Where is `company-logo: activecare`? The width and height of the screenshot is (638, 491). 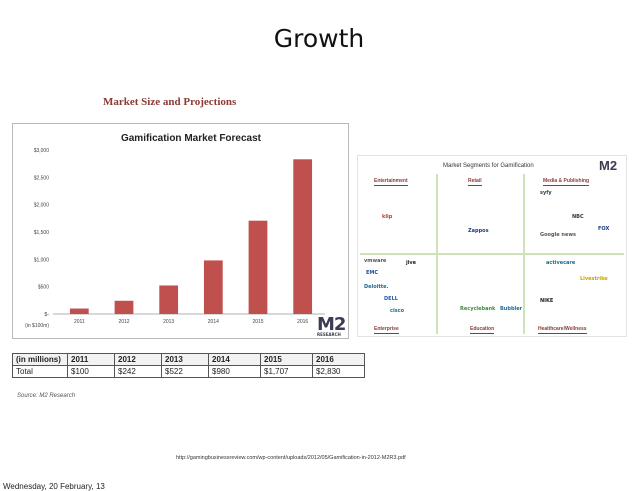 company-logo: activecare is located at coordinates (561, 263).